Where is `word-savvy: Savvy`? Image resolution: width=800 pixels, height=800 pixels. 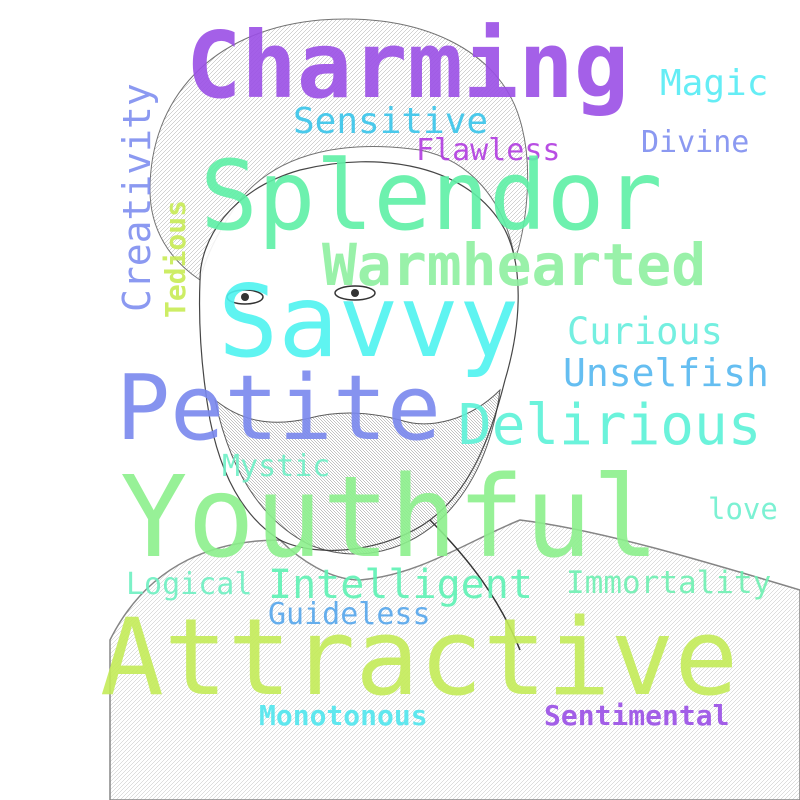
word-savvy: Savvy is located at coordinates (369, 321).